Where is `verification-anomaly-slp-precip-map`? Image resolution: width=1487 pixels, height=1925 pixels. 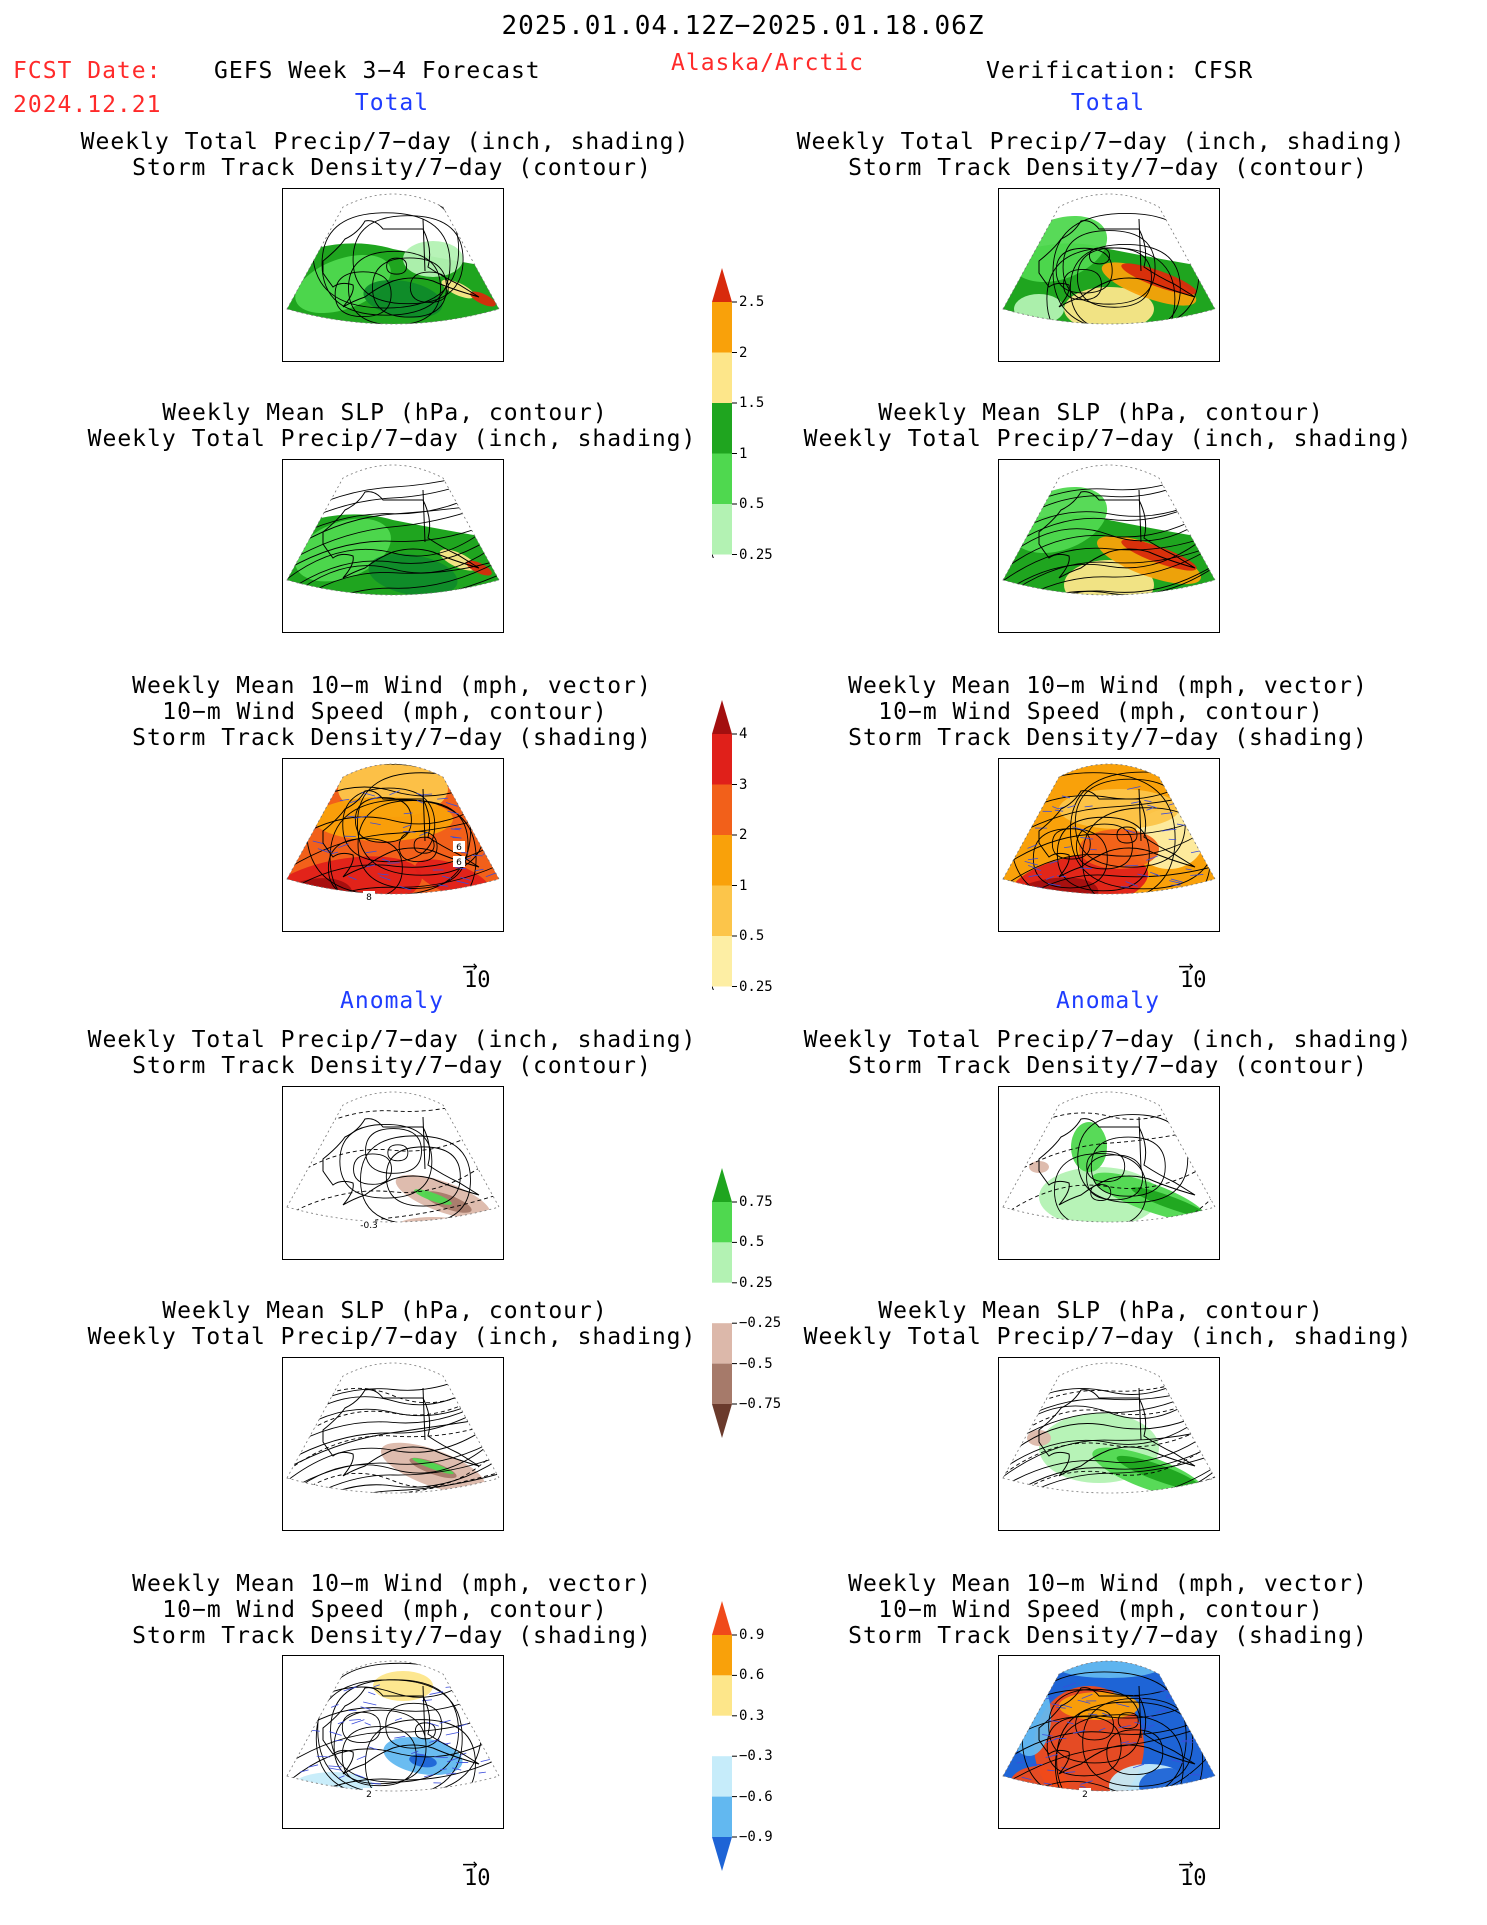 verification-anomaly-slp-precip-map is located at coordinates (1109, 1444).